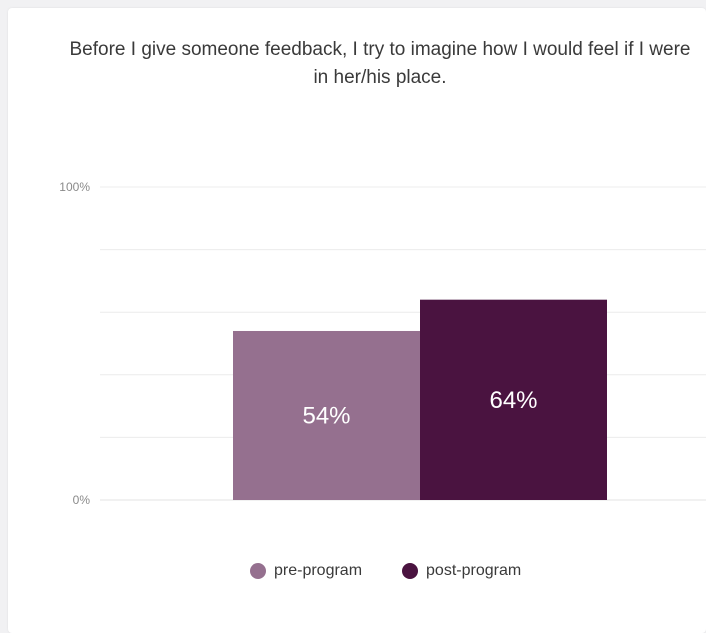 This screenshot has height=633, width=706. What do you see at coordinates (74, 187) in the screenshot?
I see `y-tick-label: 100%` at bounding box center [74, 187].